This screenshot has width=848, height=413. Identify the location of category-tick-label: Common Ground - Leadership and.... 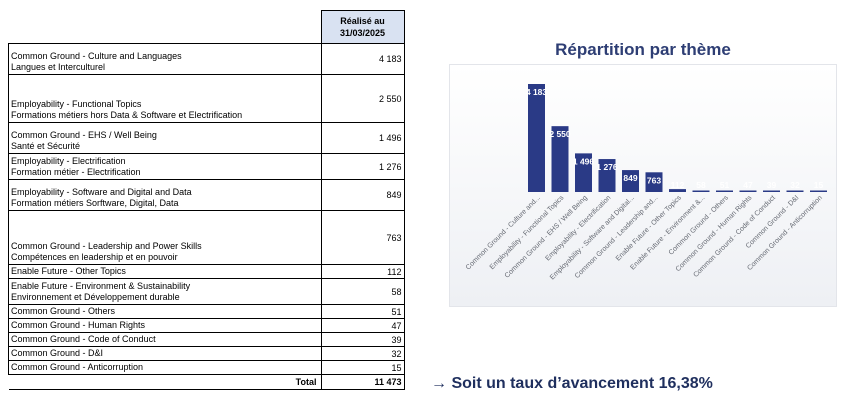
(617, 237).